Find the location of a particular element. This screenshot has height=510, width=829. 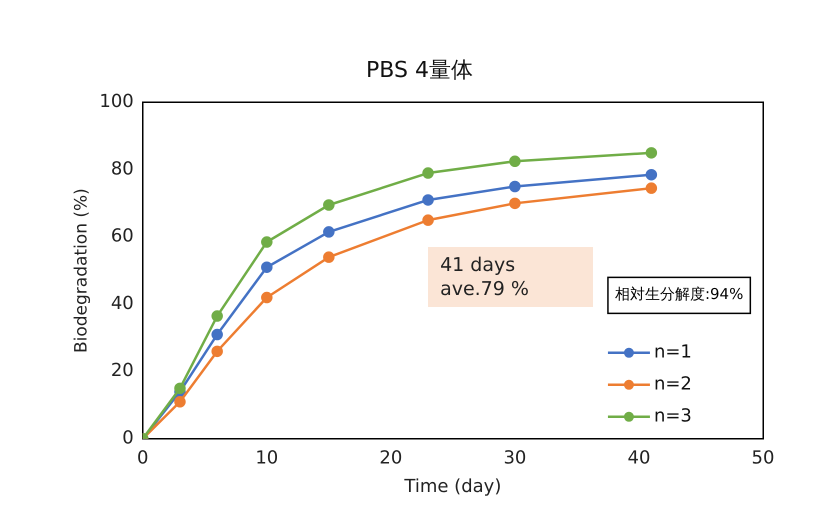

chart-title: PBS 4量体 is located at coordinates (419, 70).